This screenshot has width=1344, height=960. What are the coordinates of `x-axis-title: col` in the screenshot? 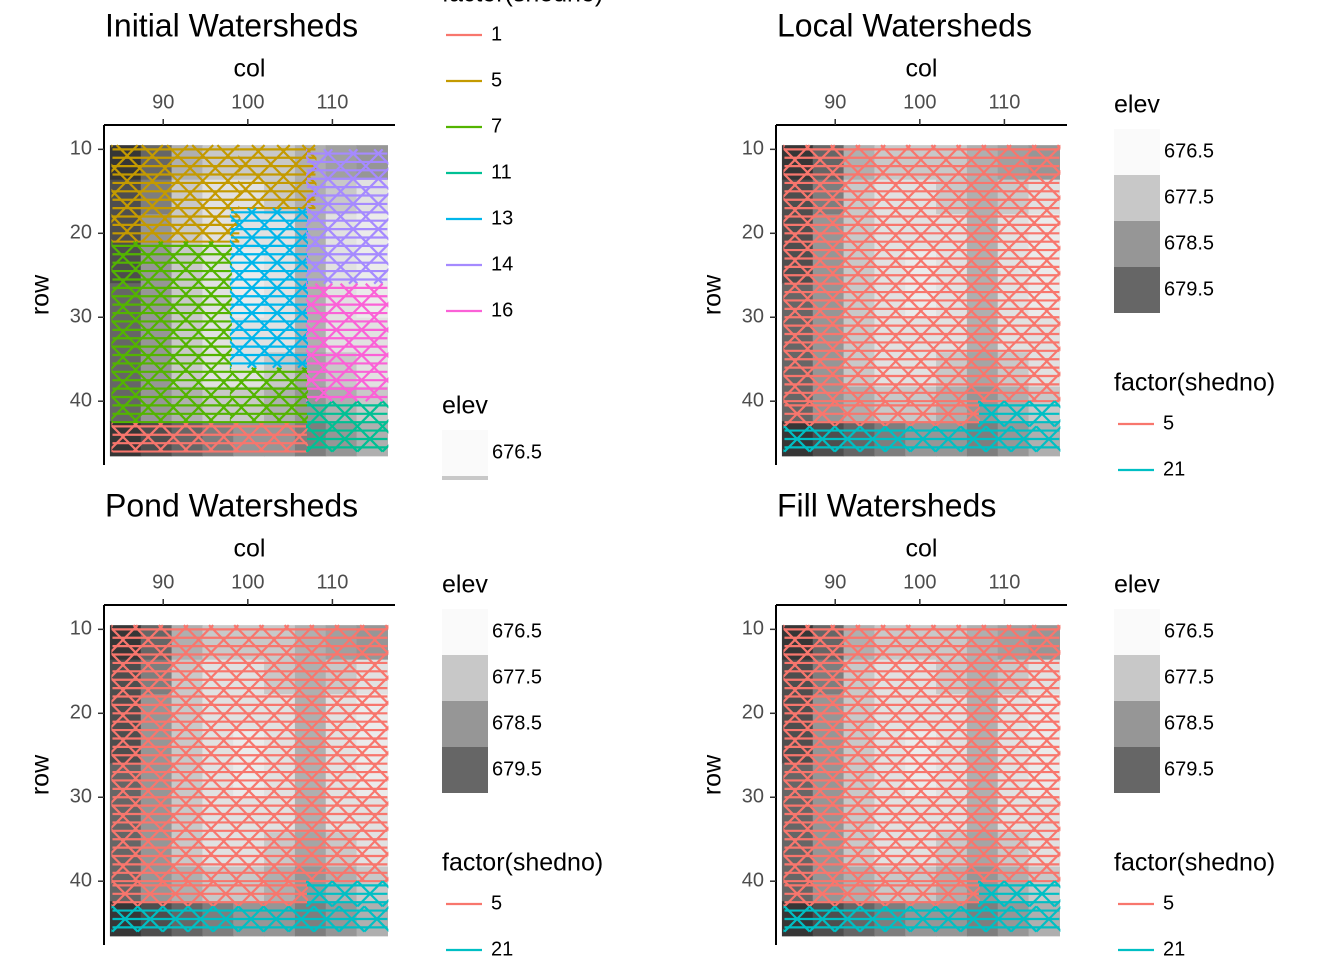 It's located at (250, 549).